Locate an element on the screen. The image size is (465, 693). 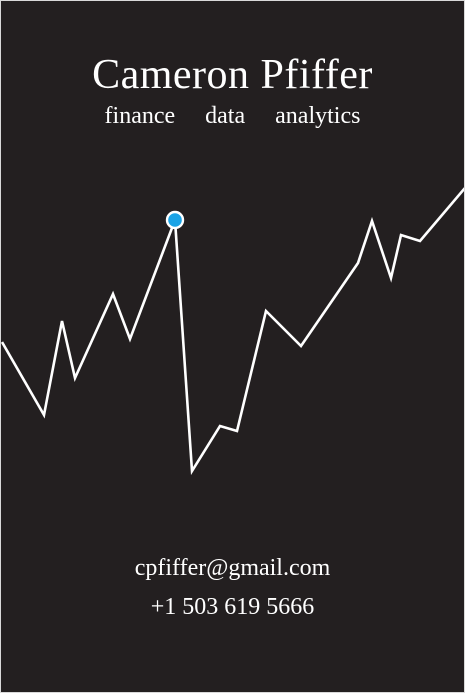
card-name: Cameron Pfiffer is located at coordinates (232, 75).